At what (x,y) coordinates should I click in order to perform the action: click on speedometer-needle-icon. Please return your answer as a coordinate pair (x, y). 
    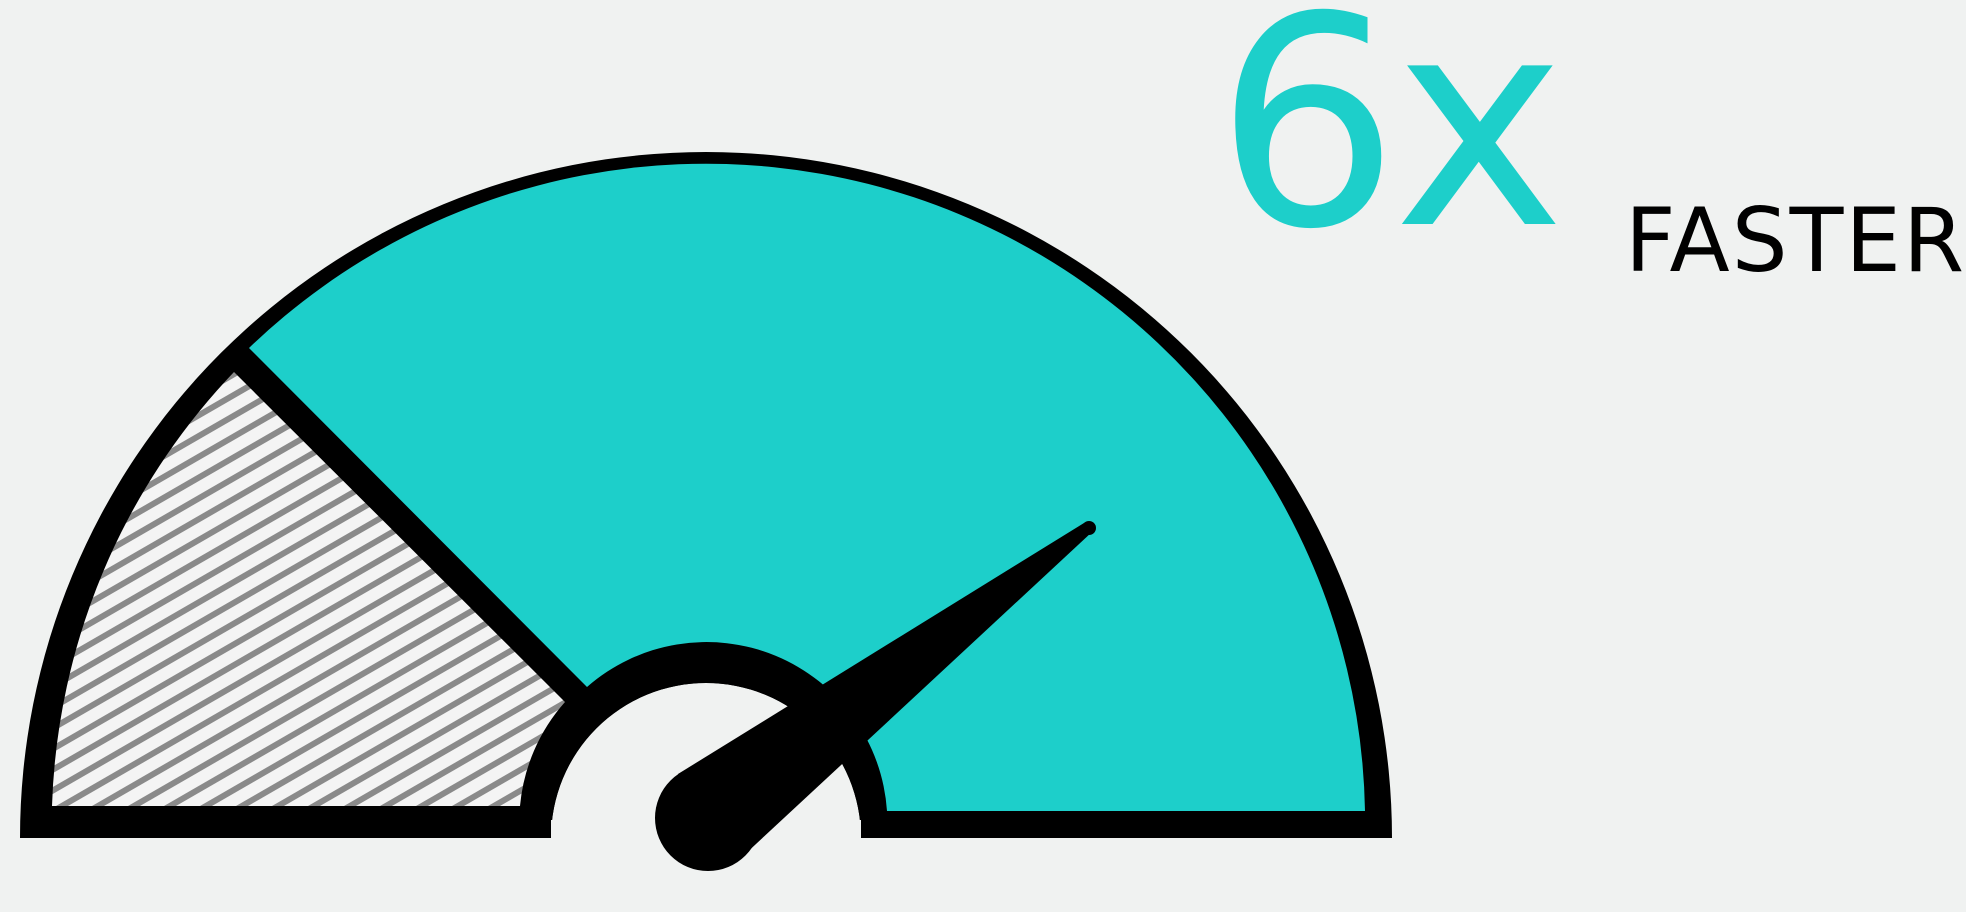
    Looking at the image, I should click on (875, 696).